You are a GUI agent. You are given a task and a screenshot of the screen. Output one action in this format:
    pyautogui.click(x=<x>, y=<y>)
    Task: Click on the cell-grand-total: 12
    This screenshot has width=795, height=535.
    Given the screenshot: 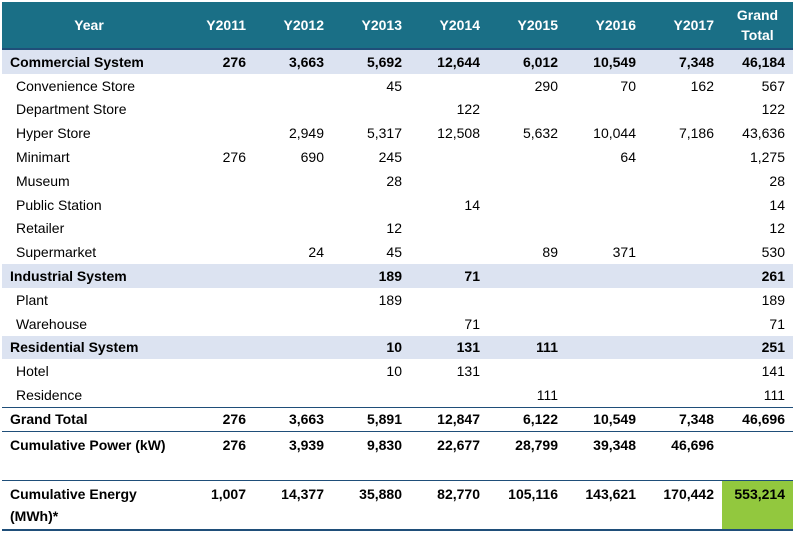 What is the action you would take?
    pyautogui.click(x=777, y=228)
    